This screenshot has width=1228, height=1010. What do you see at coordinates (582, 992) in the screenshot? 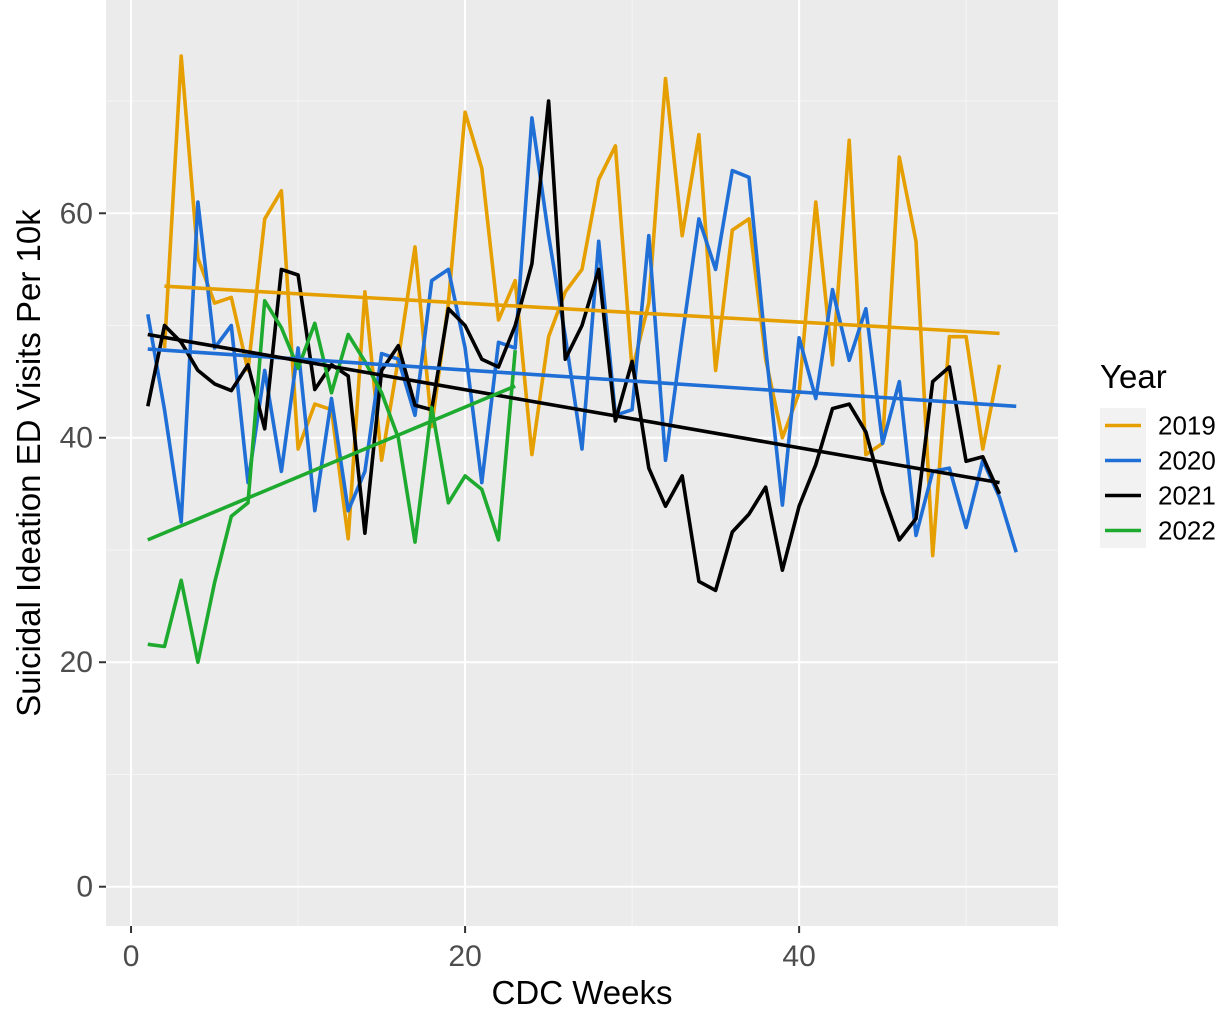
I see `x-axis-title: CDC Weeks` at bounding box center [582, 992].